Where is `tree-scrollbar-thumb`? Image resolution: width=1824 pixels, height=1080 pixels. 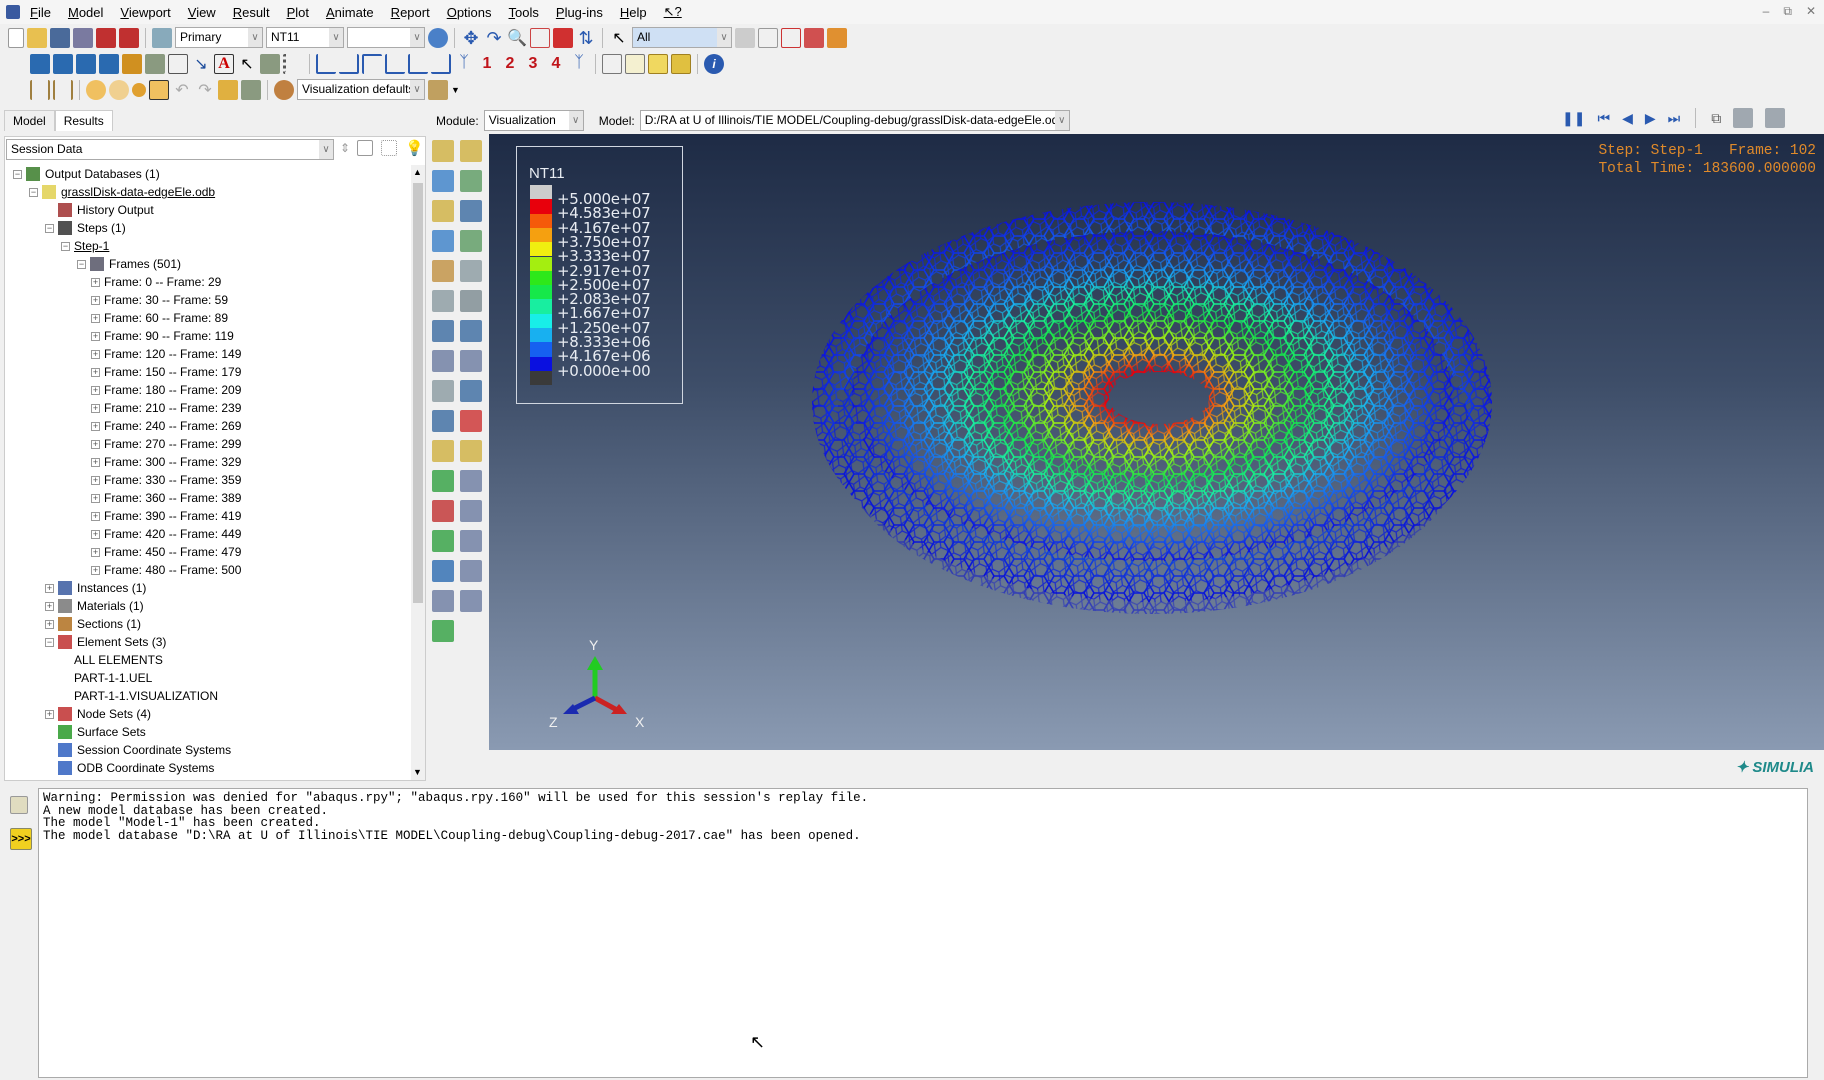 tree-scrollbar-thumb is located at coordinates (418, 393).